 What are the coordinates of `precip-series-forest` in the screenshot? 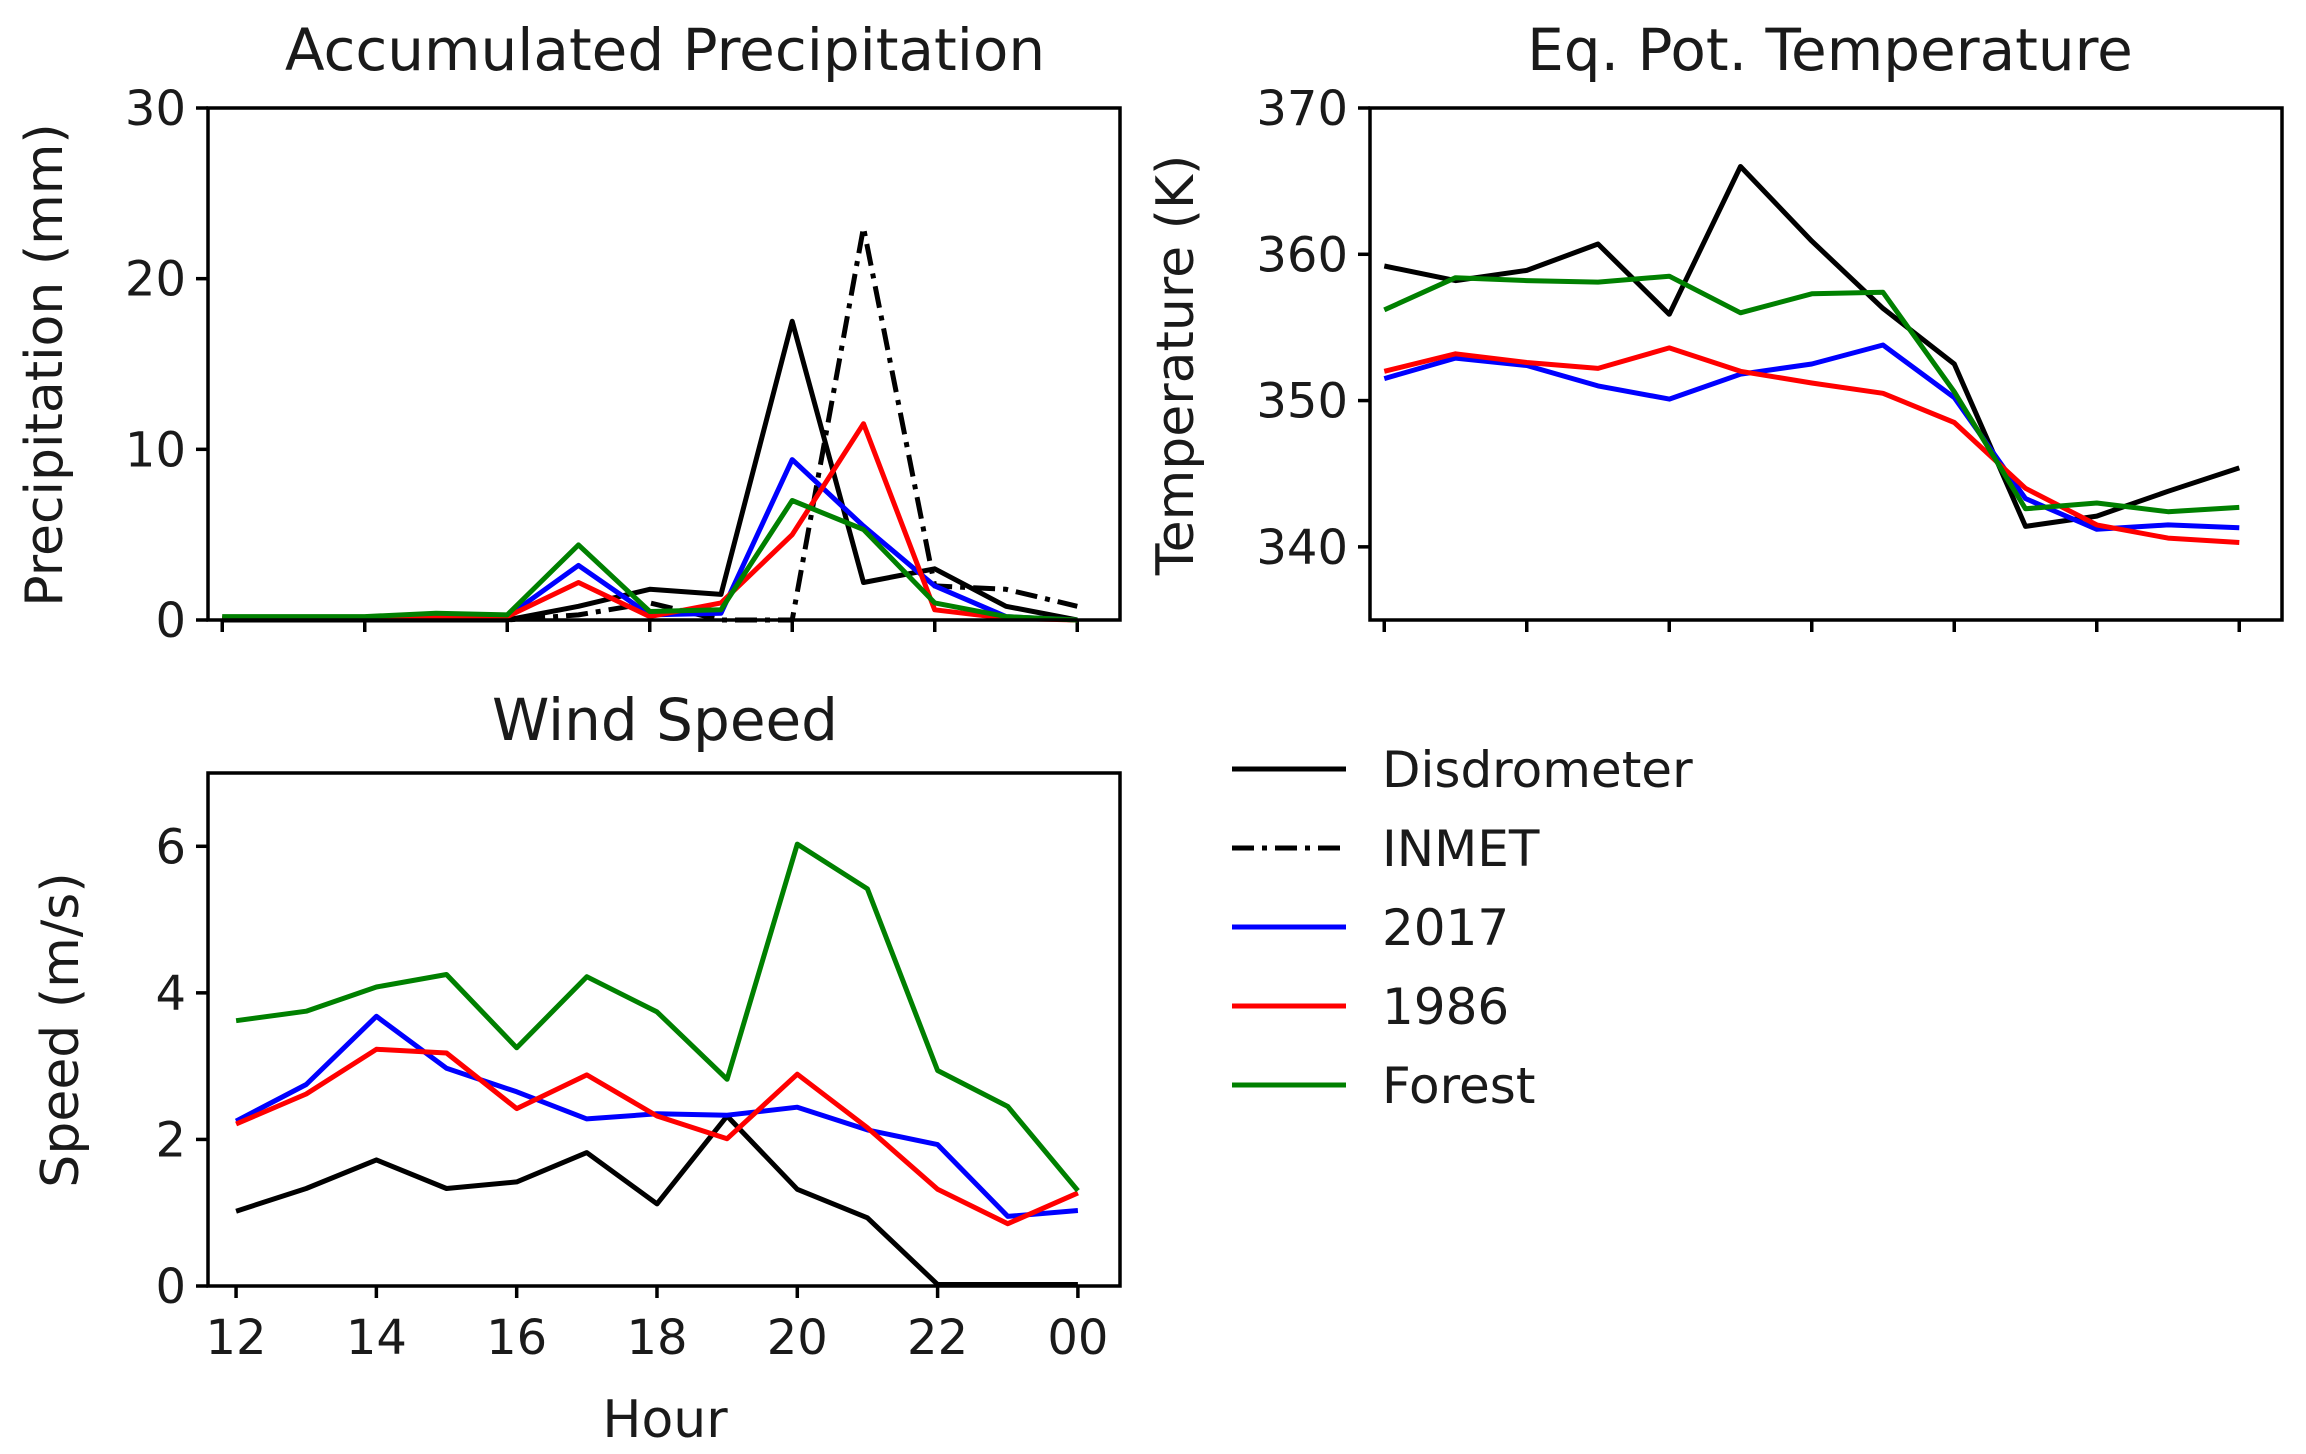 It's located at (650, 560).